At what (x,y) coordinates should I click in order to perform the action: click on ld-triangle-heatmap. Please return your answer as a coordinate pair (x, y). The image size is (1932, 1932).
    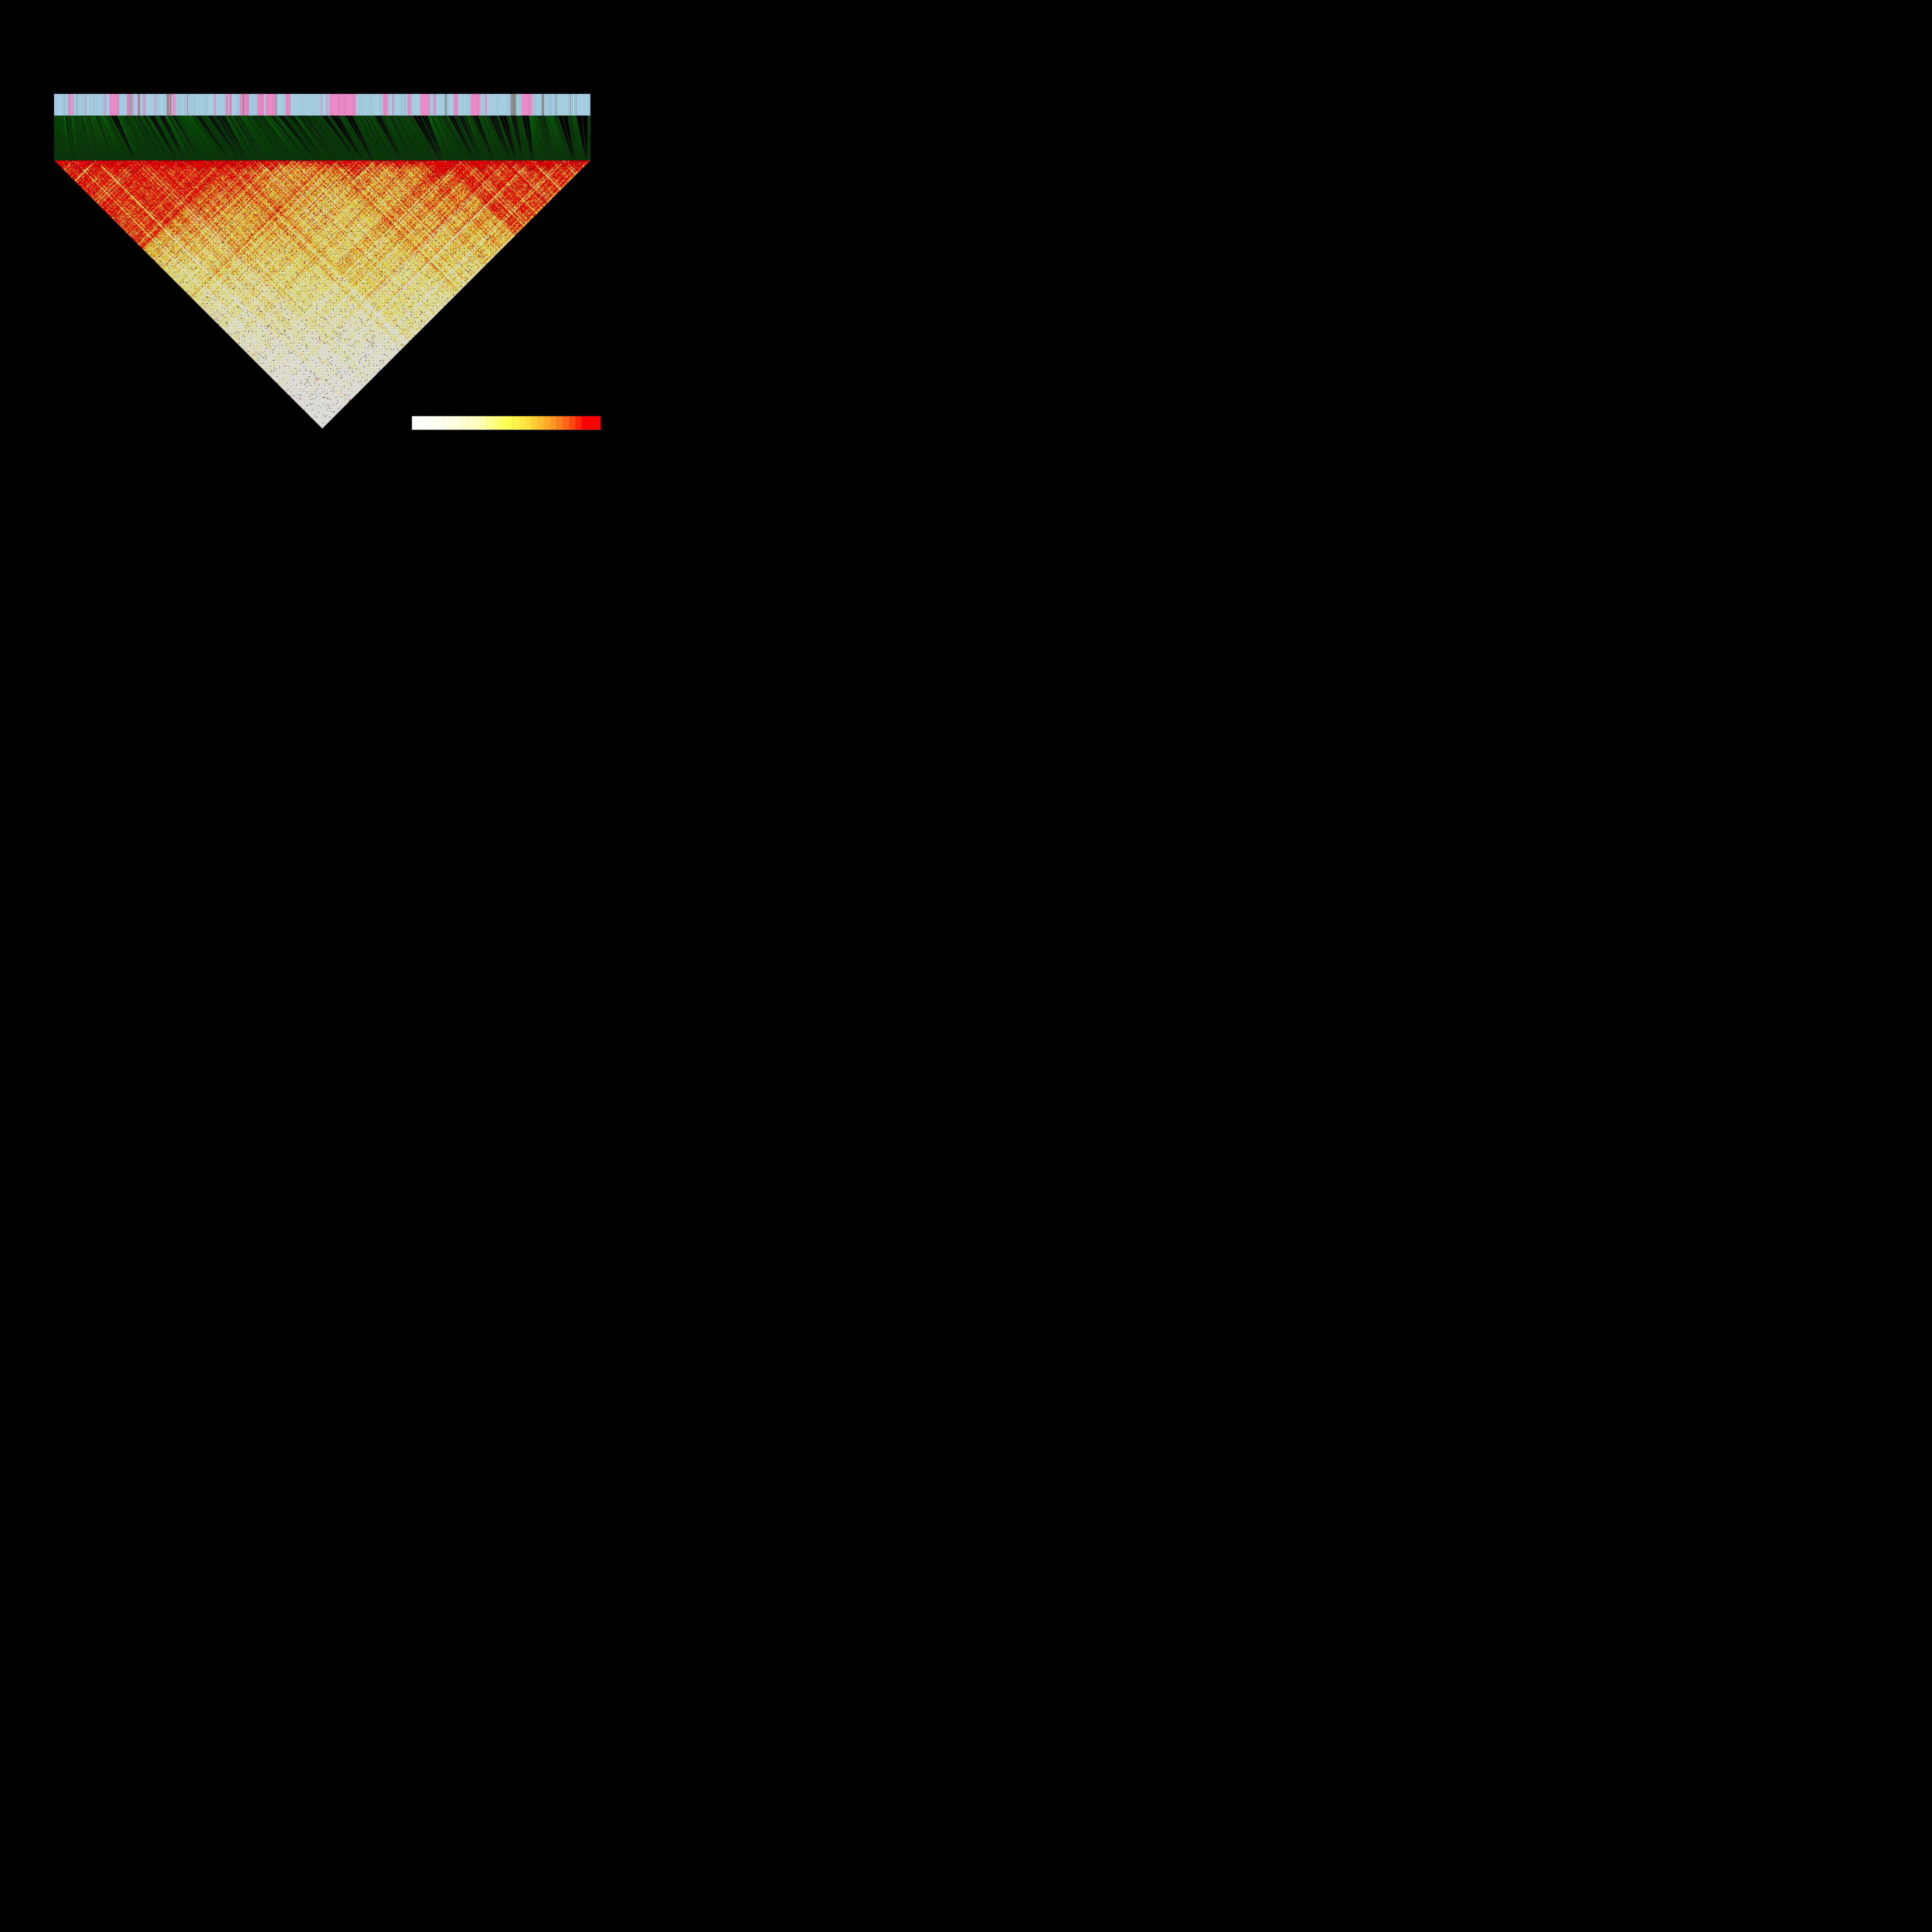
    Looking at the image, I should click on (322, 296).